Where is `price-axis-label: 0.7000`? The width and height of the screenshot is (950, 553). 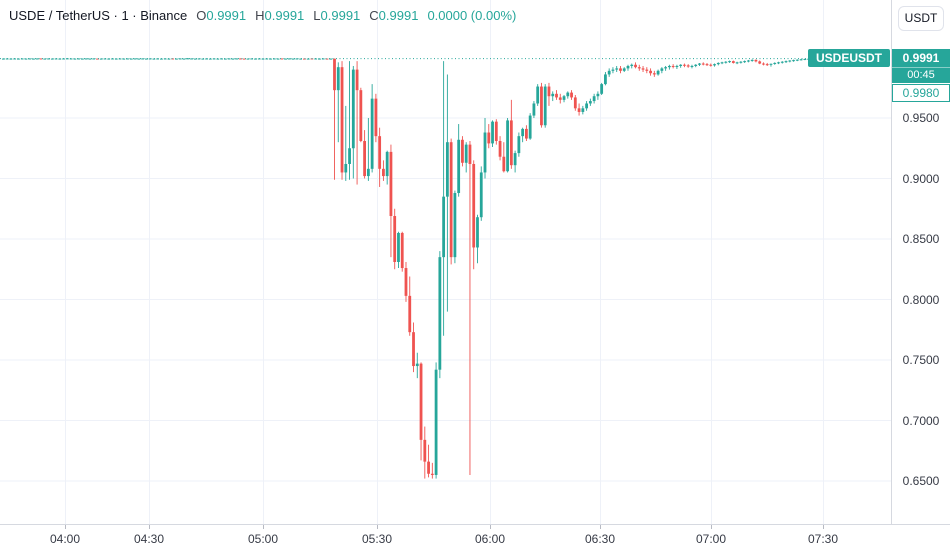
price-axis-label: 0.7000 is located at coordinates (921, 420).